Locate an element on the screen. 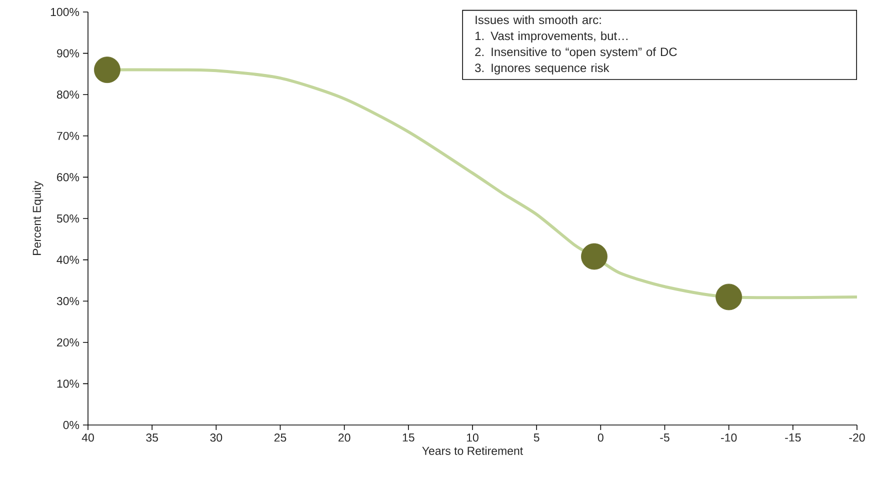 Image resolution: width=872 pixels, height=482 pixels. y-tick-label: 0% is located at coordinates (71, 425).